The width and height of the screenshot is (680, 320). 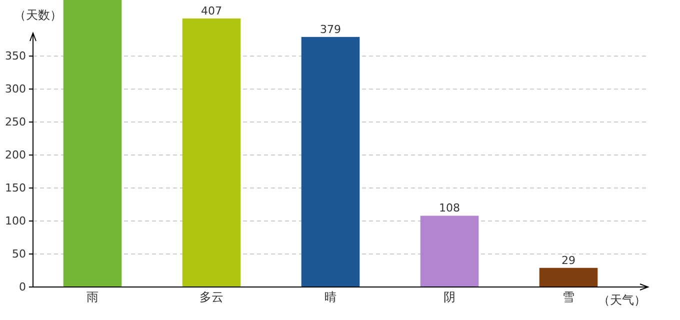 I want to click on y-tick-label: 100, so click(x=15, y=221).